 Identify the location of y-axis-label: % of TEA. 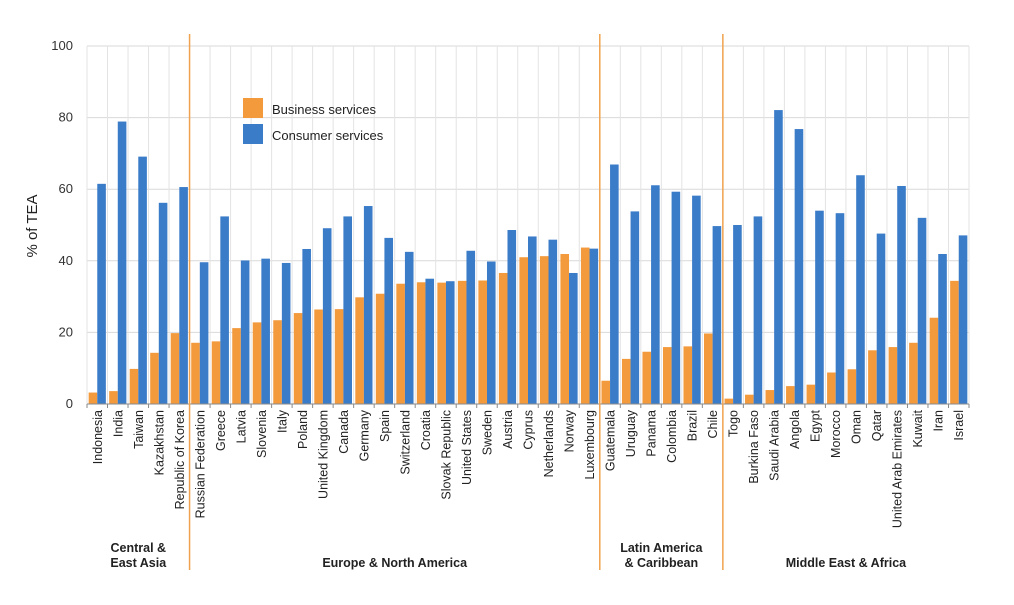
(32, 225).